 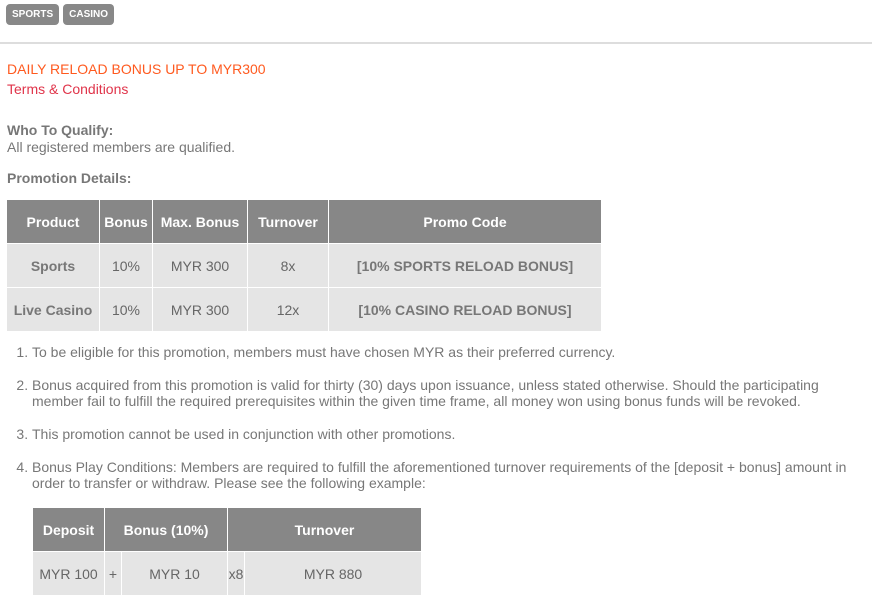 I want to click on cell: Live Casino, so click(x=53, y=309).